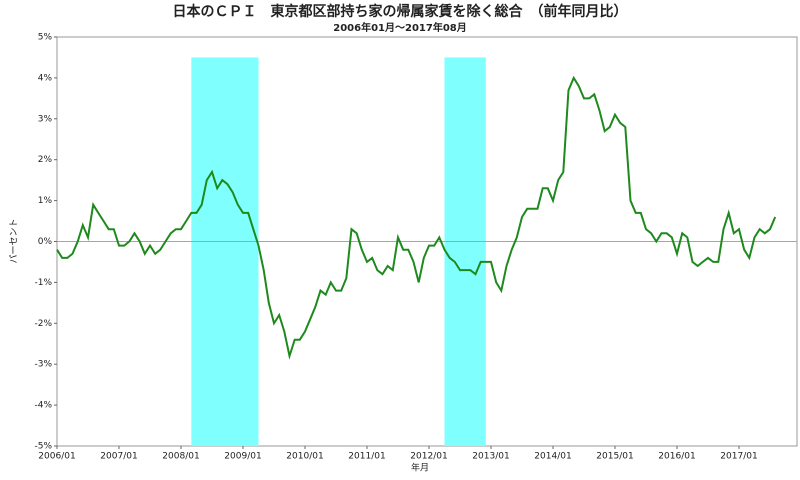 This screenshot has height=480, width=800. What do you see at coordinates (676, 457) in the screenshot?
I see `x-tick-label: 2016/01` at bounding box center [676, 457].